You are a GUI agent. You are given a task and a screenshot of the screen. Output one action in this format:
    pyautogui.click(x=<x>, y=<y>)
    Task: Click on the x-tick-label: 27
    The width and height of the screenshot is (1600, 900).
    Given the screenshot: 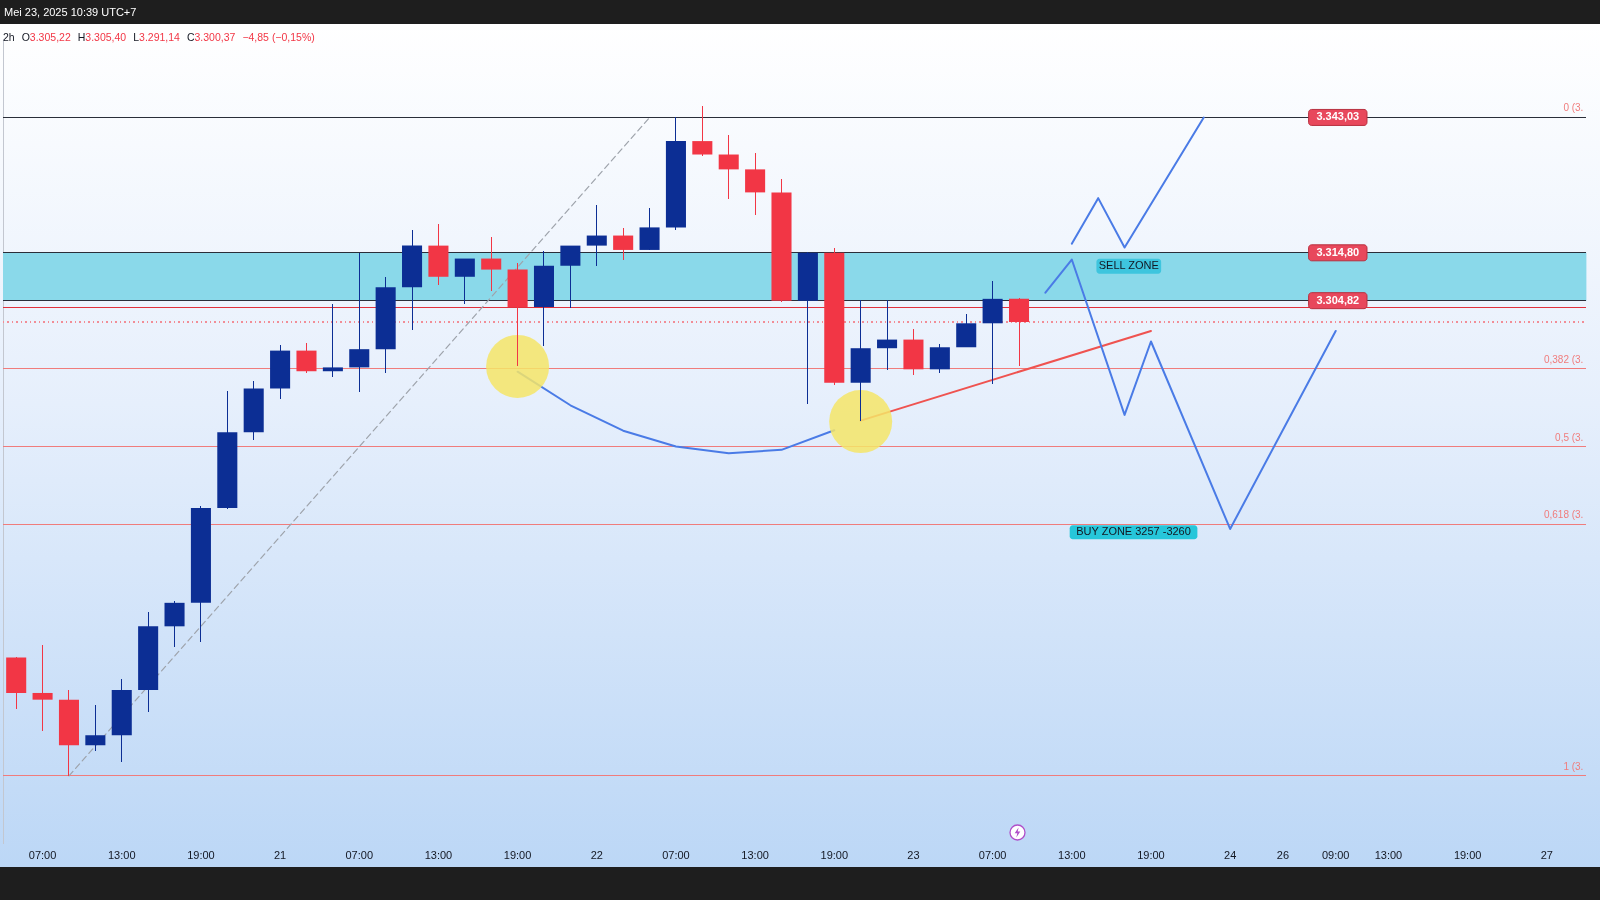 What is the action you would take?
    pyautogui.click(x=1546, y=855)
    